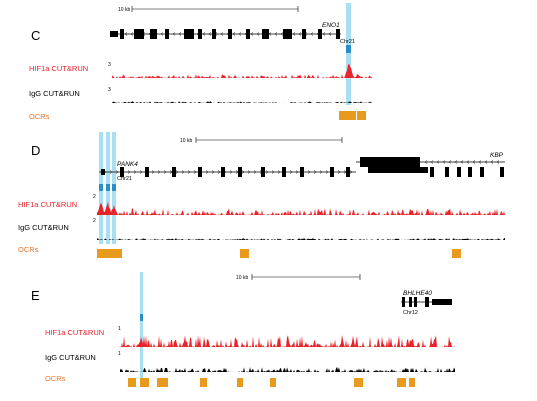 This screenshot has width=537, height=401. What do you see at coordinates (279, 253) in the screenshot?
I see `ocr-peaks-d` at bounding box center [279, 253].